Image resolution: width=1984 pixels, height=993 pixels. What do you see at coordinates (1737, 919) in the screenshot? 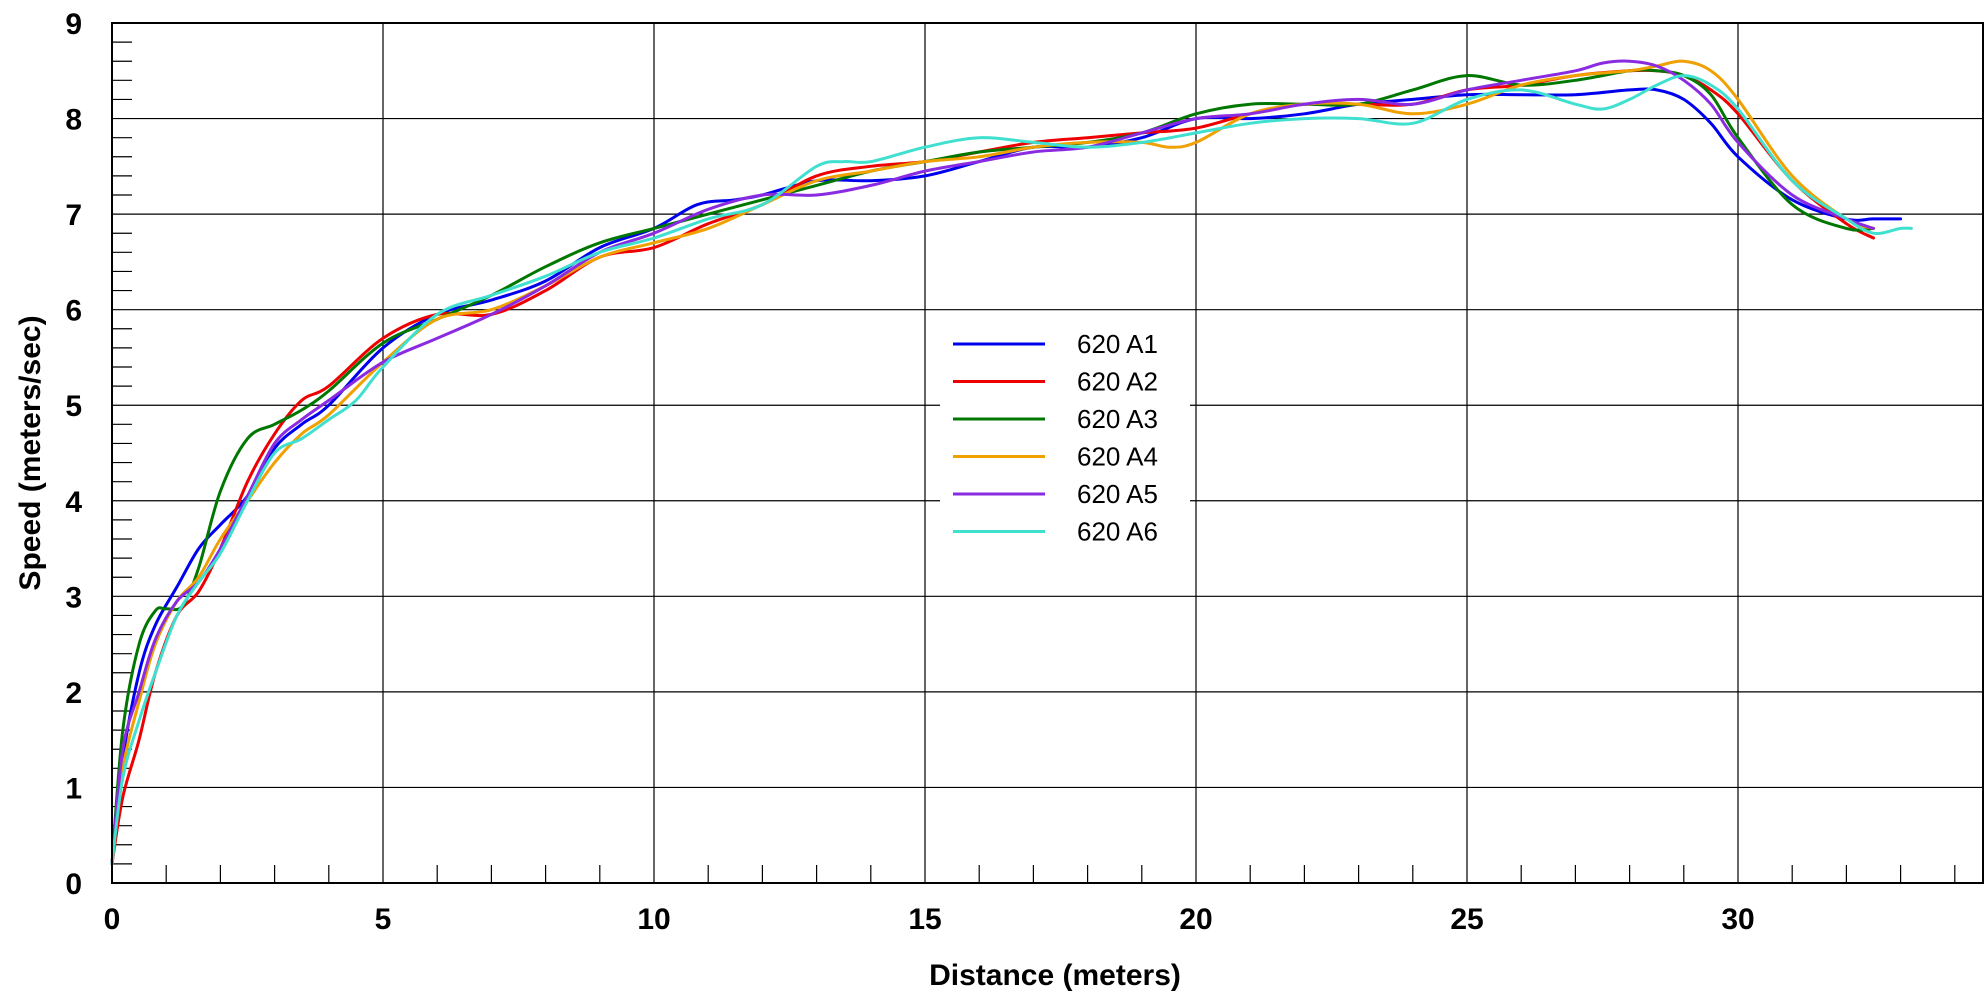
I see `x-tick-label: 30` at bounding box center [1737, 919].